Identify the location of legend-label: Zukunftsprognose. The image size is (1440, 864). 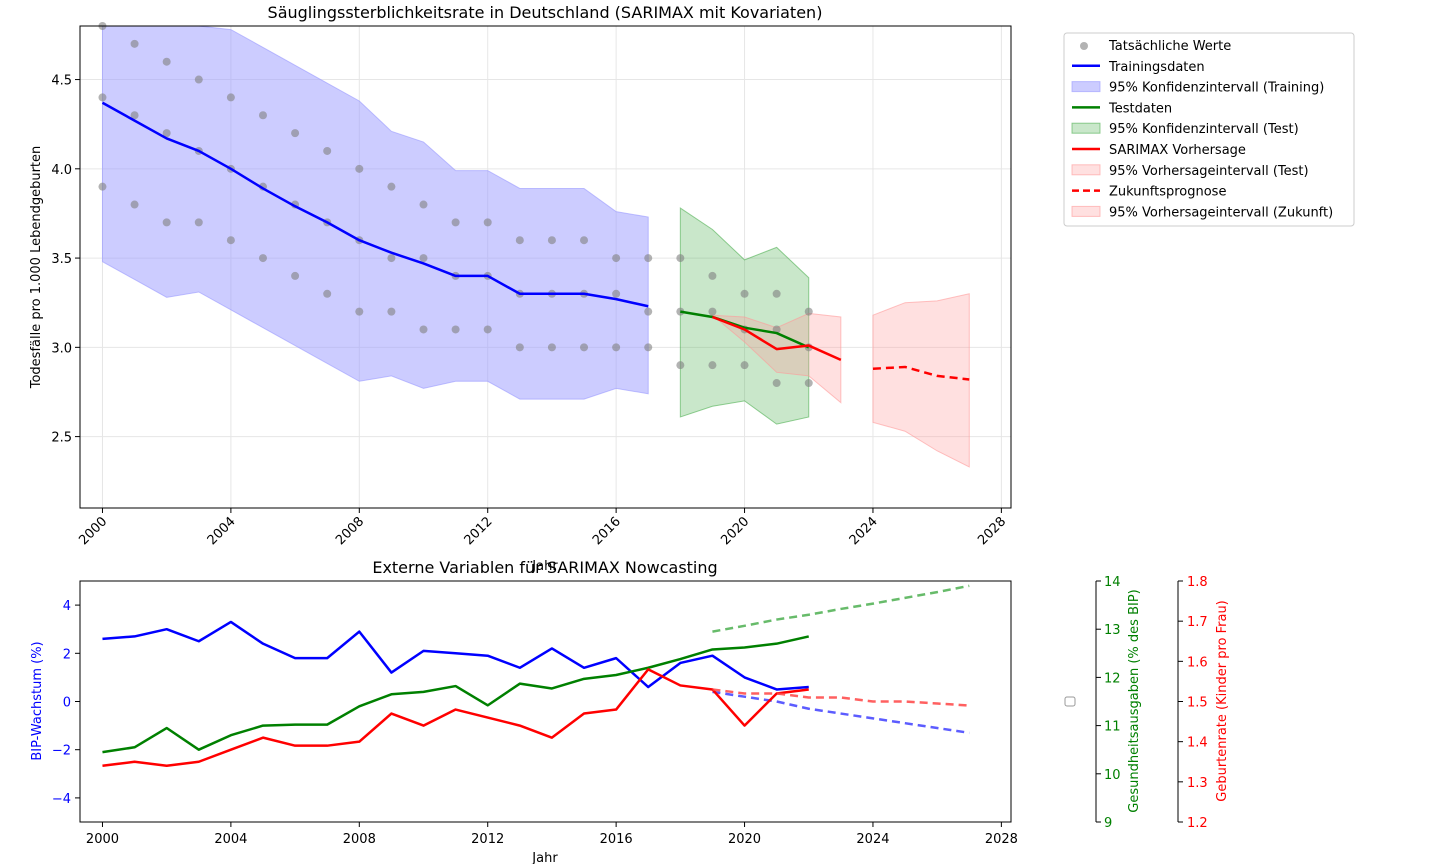
(1167, 192).